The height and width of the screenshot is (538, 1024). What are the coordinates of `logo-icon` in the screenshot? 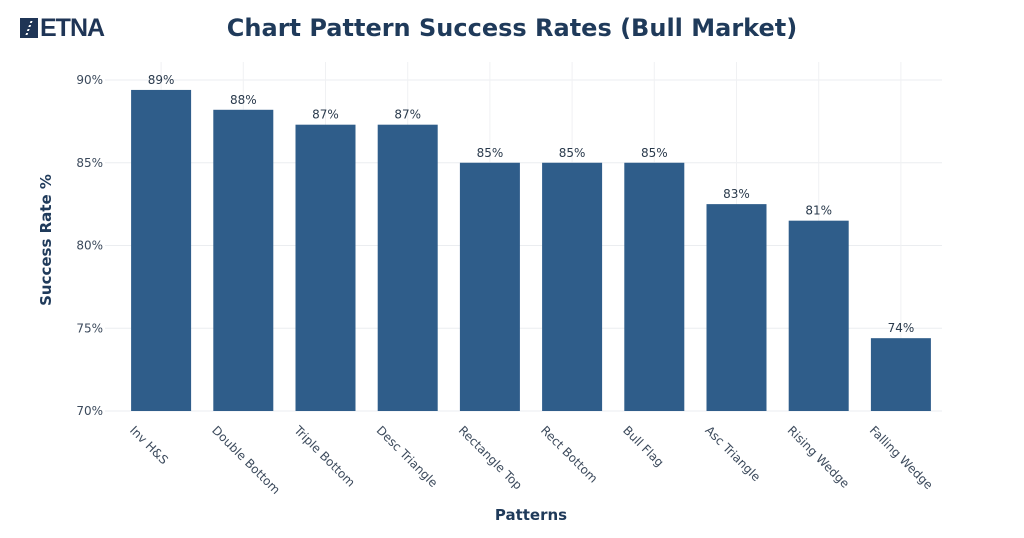 It's located at (29, 28).